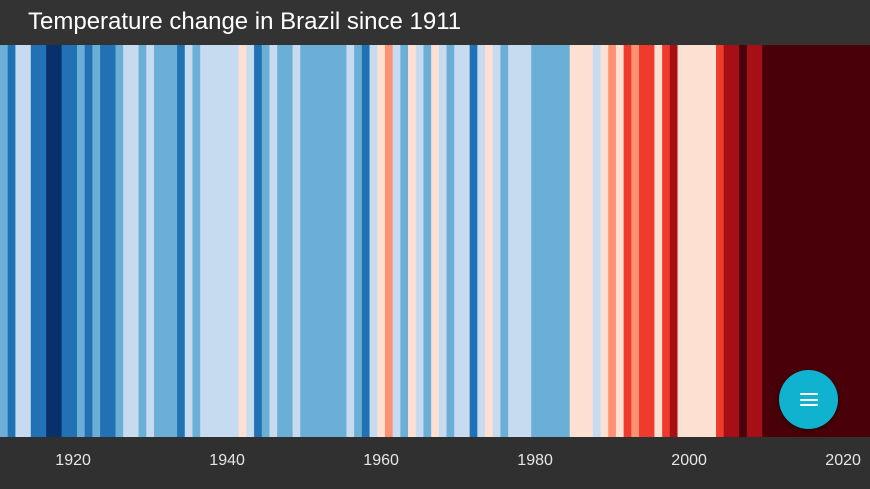 The image size is (870, 489). What do you see at coordinates (350, 241) in the screenshot?
I see `stripe-1956` at bounding box center [350, 241].